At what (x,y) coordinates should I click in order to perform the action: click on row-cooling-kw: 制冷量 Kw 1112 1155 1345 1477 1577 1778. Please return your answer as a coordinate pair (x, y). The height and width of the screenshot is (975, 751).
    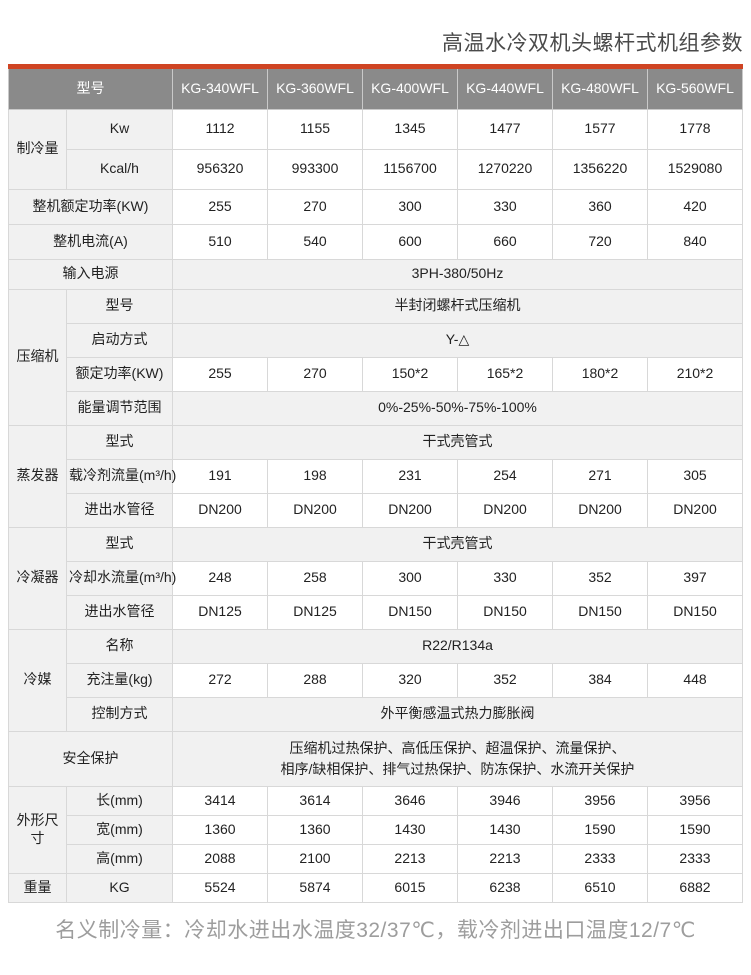
    Looking at the image, I should click on (375, 149).